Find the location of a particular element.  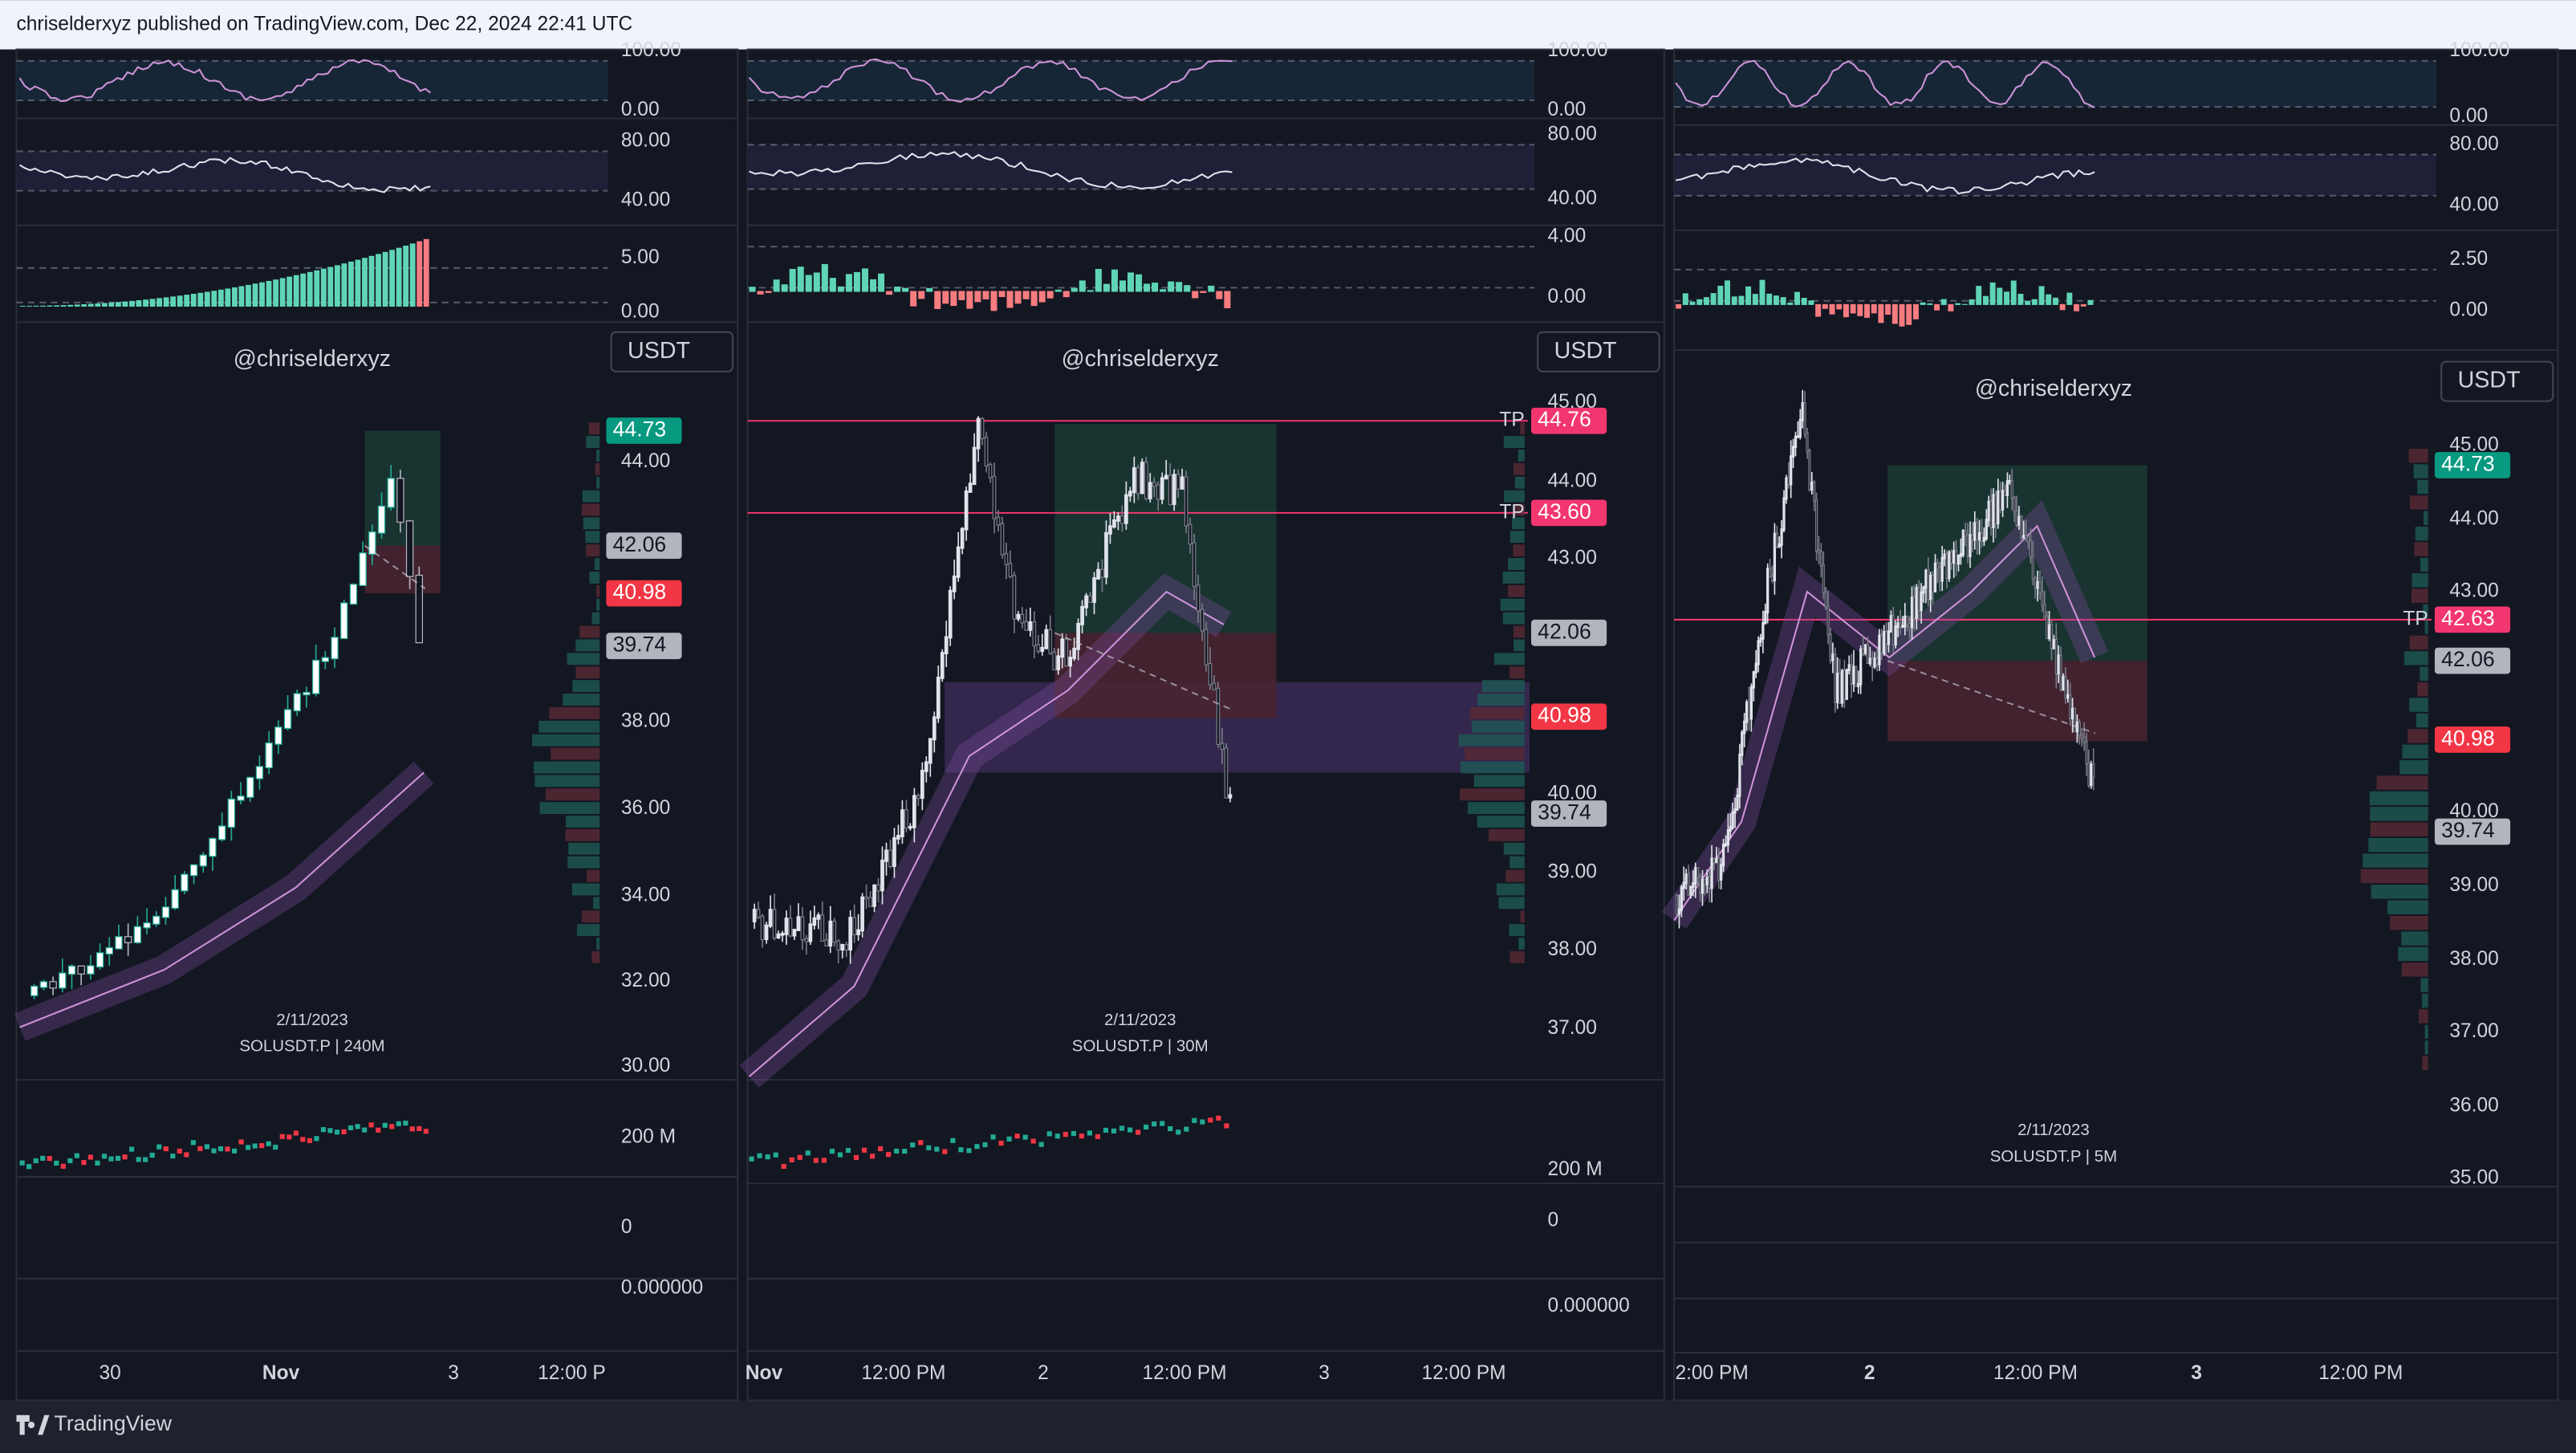

oscillator-axis-label: 80.00 is located at coordinates (1571, 133).